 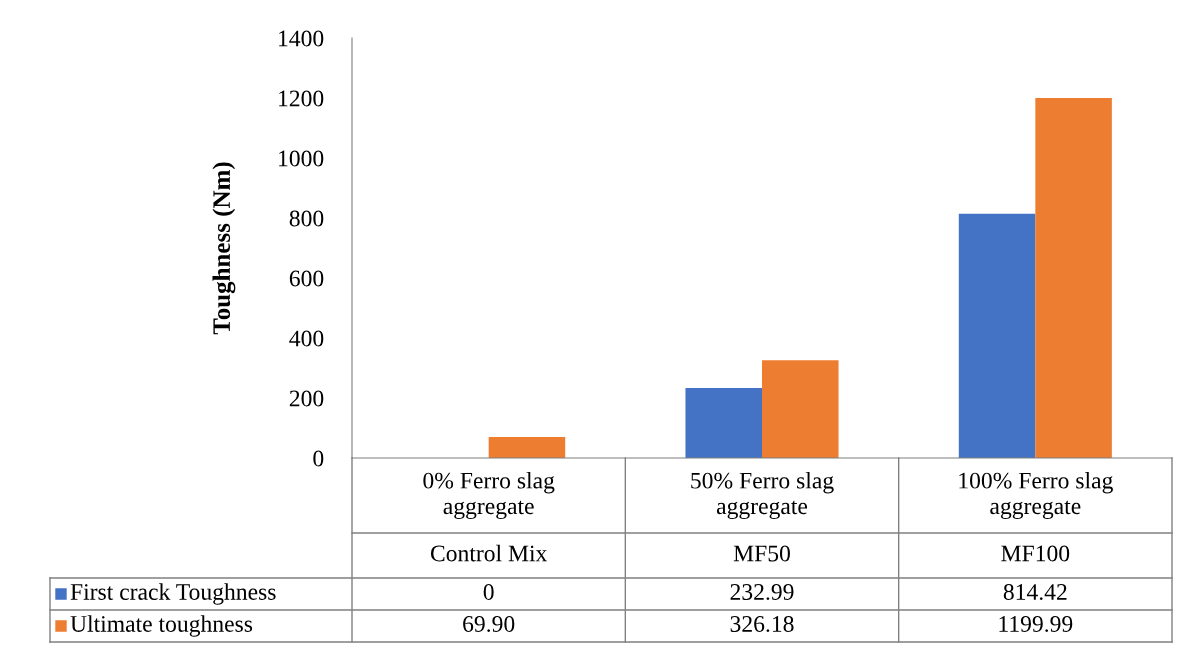 I want to click on y-tick-label: 1000, so click(x=301, y=158).